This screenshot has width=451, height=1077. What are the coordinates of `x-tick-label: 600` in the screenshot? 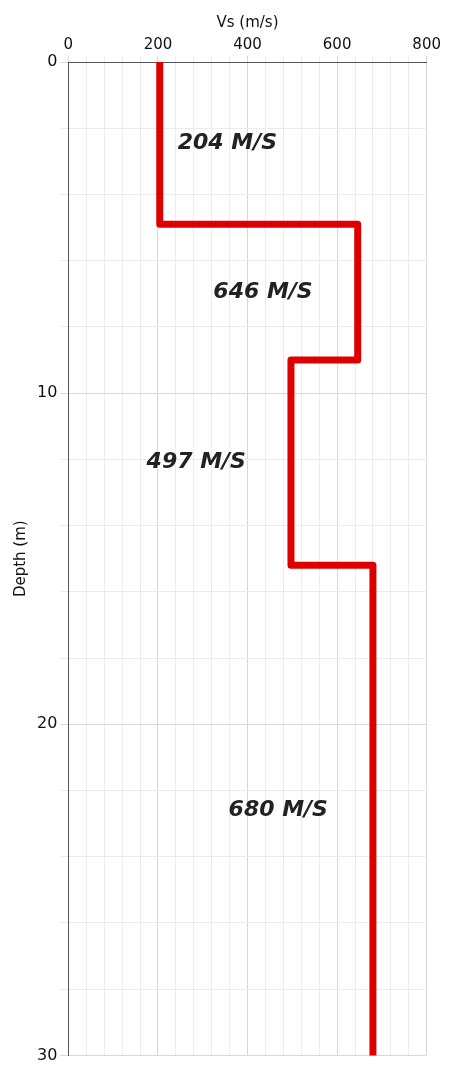 It's located at (337, 43).